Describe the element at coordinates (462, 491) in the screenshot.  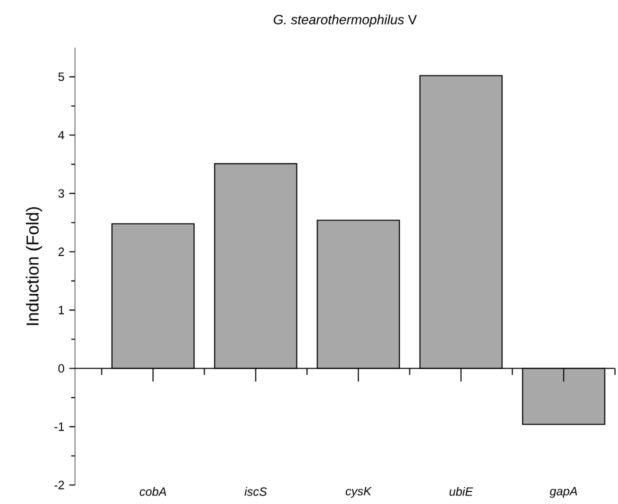
I see `x-tick-label: ubiE` at that location.